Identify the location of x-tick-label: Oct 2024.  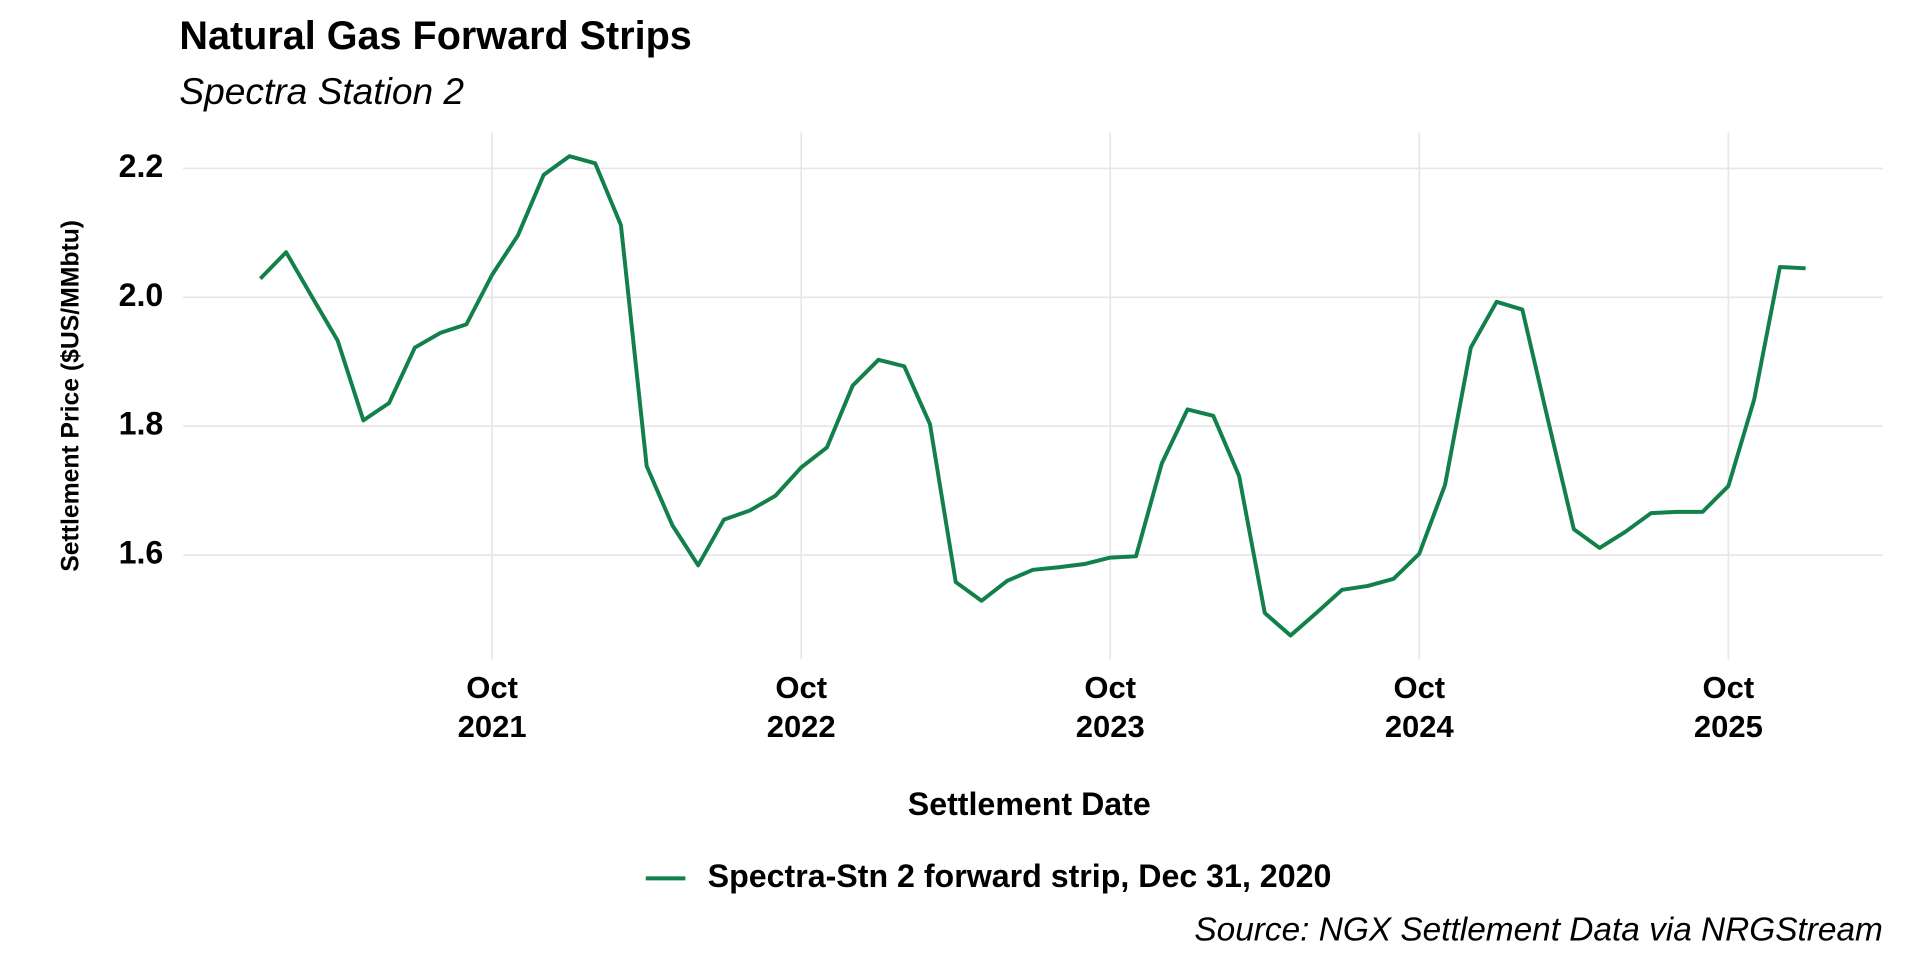
(1419, 707).